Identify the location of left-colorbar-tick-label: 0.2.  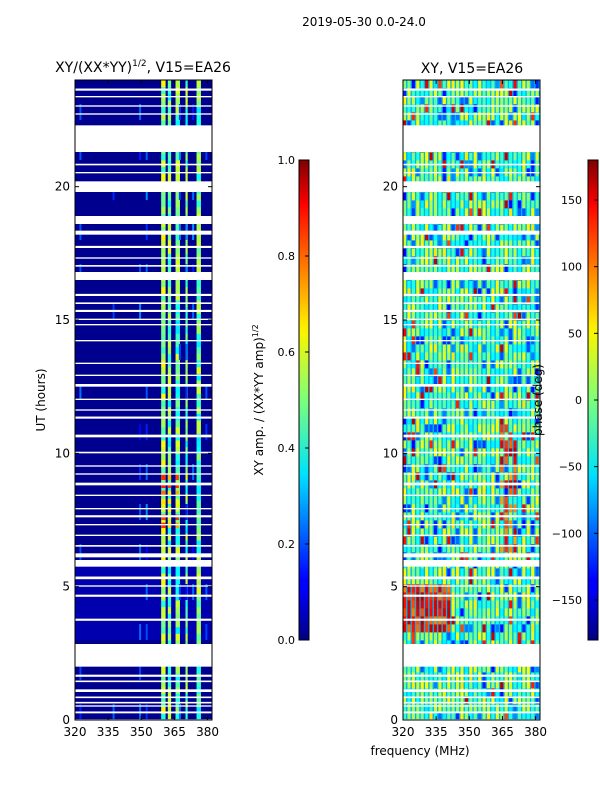
(287, 544).